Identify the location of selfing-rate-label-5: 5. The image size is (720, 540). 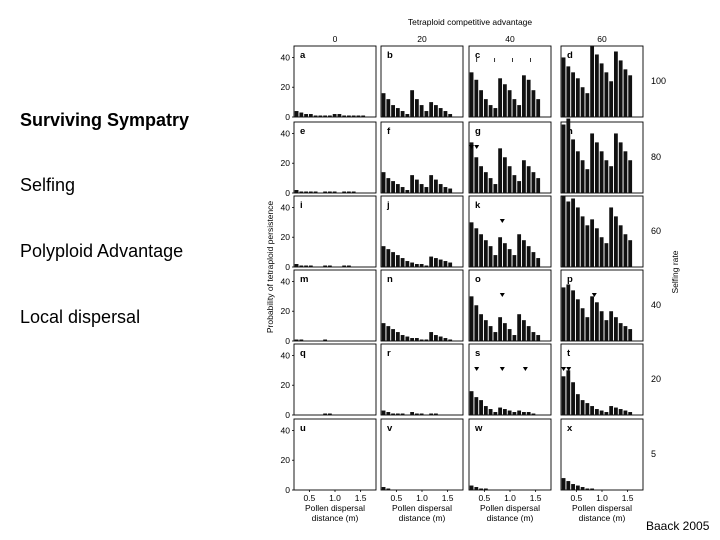
(653, 454).